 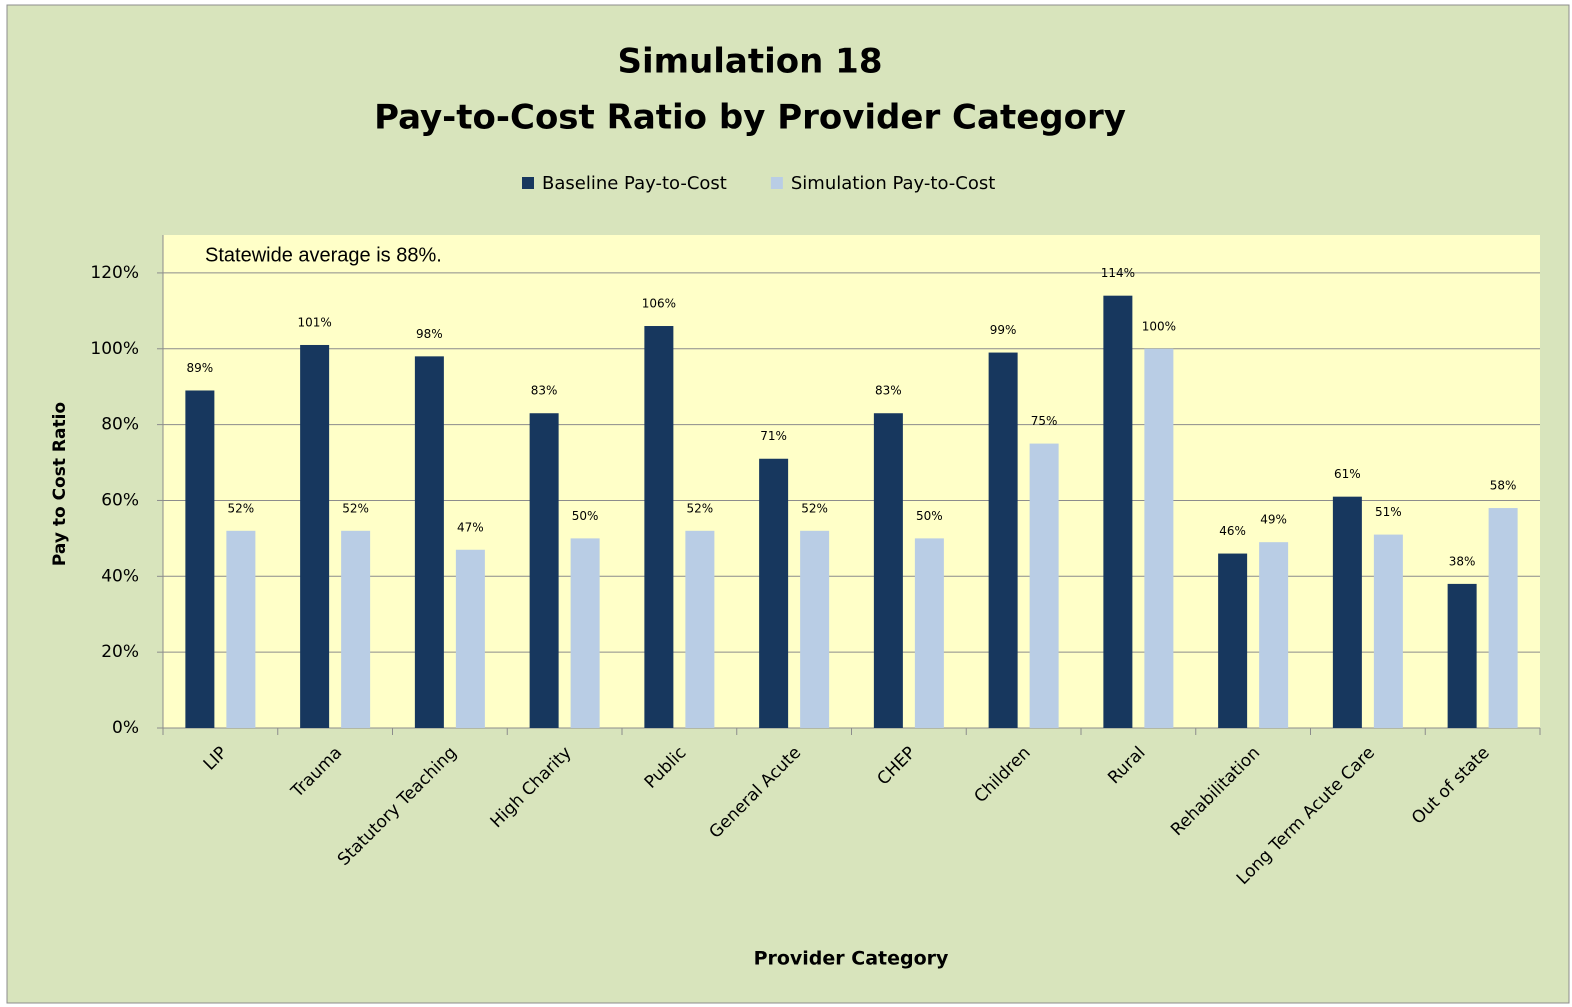 What do you see at coordinates (851, 959) in the screenshot?
I see `x-axis-label: Provider Category` at bounding box center [851, 959].